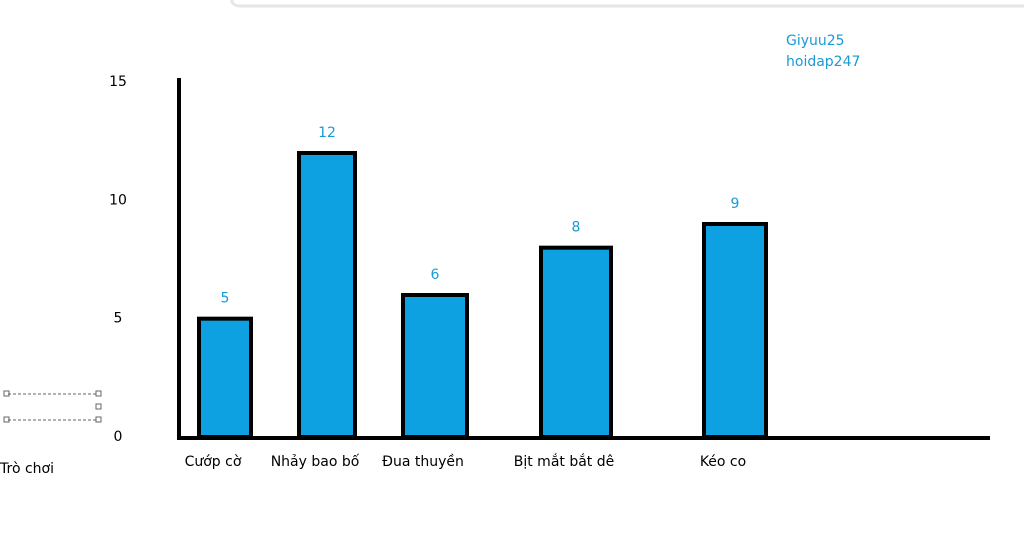 The width and height of the screenshot is (1024, 540). I want to click on data-label: 9, so click(735, 204).